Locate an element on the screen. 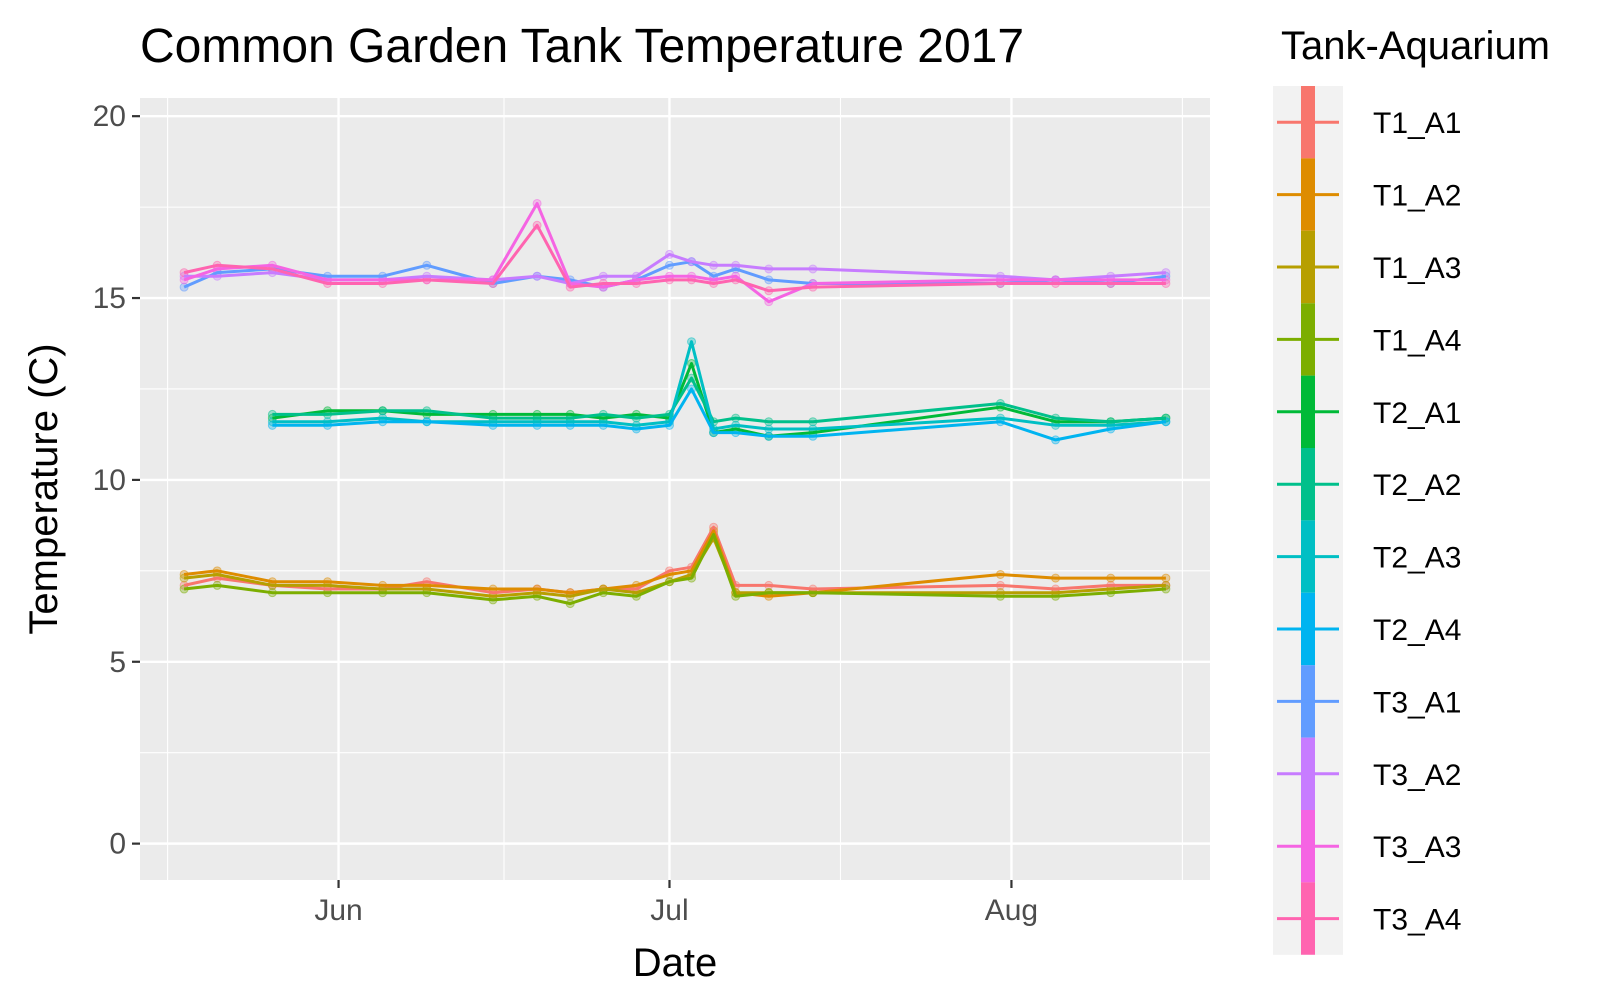 This screenshot has height=1004, width=1624. legend-label: T3_A1 is located at coordinates (1417, 702).